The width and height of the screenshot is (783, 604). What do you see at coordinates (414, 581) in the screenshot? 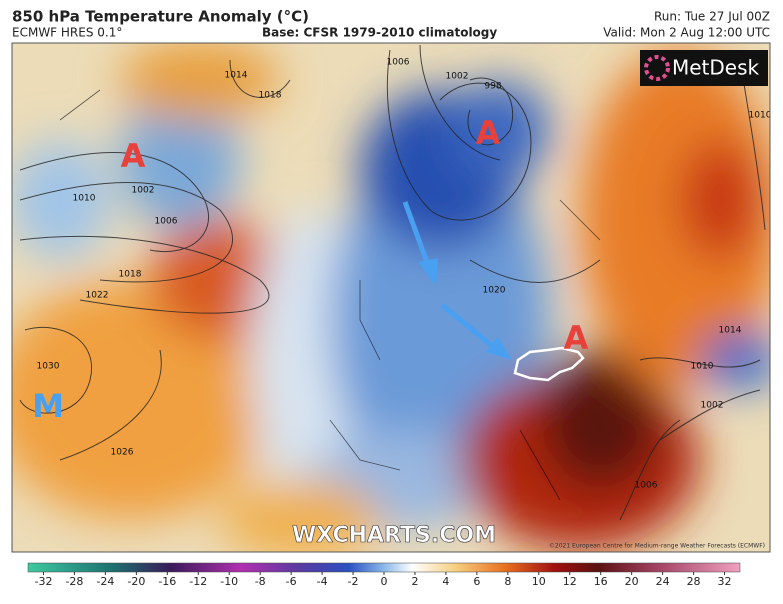
I see `colorbar-label: 2` at bounding box center [414, 581].